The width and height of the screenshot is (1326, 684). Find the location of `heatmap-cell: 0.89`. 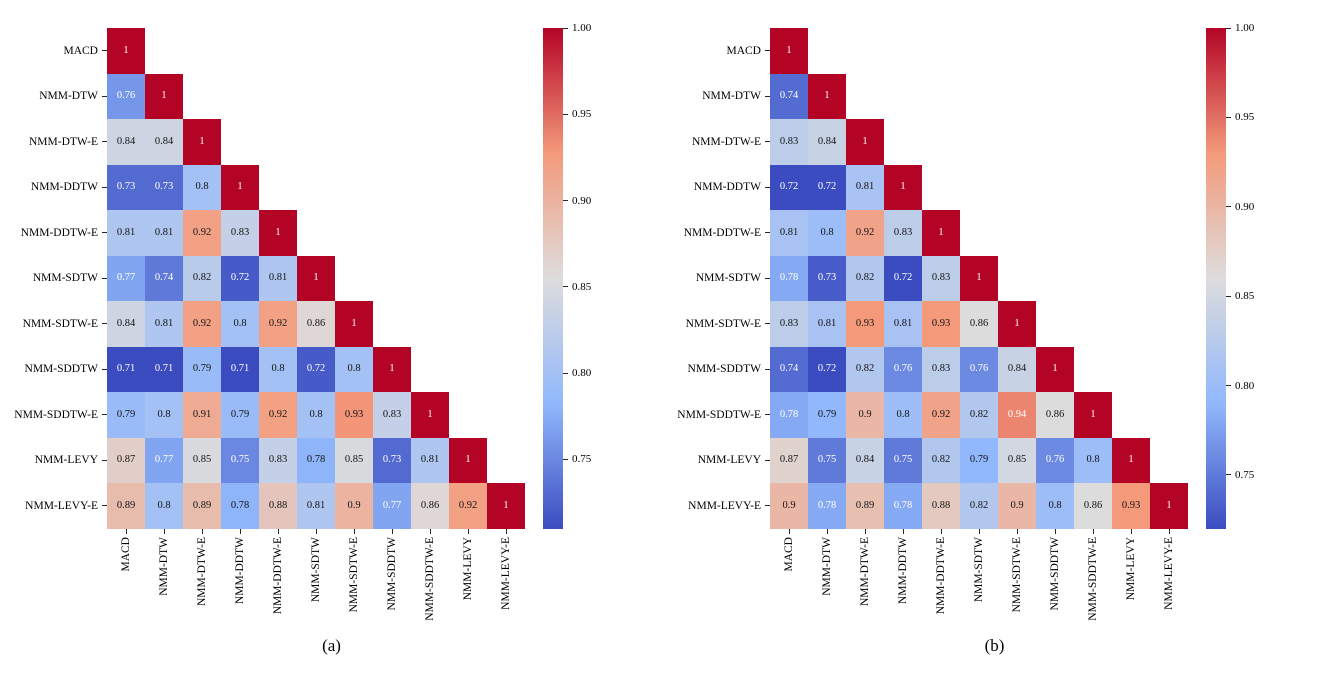

heatmap-cell: 0.89 is located at coordinates (126, 506).